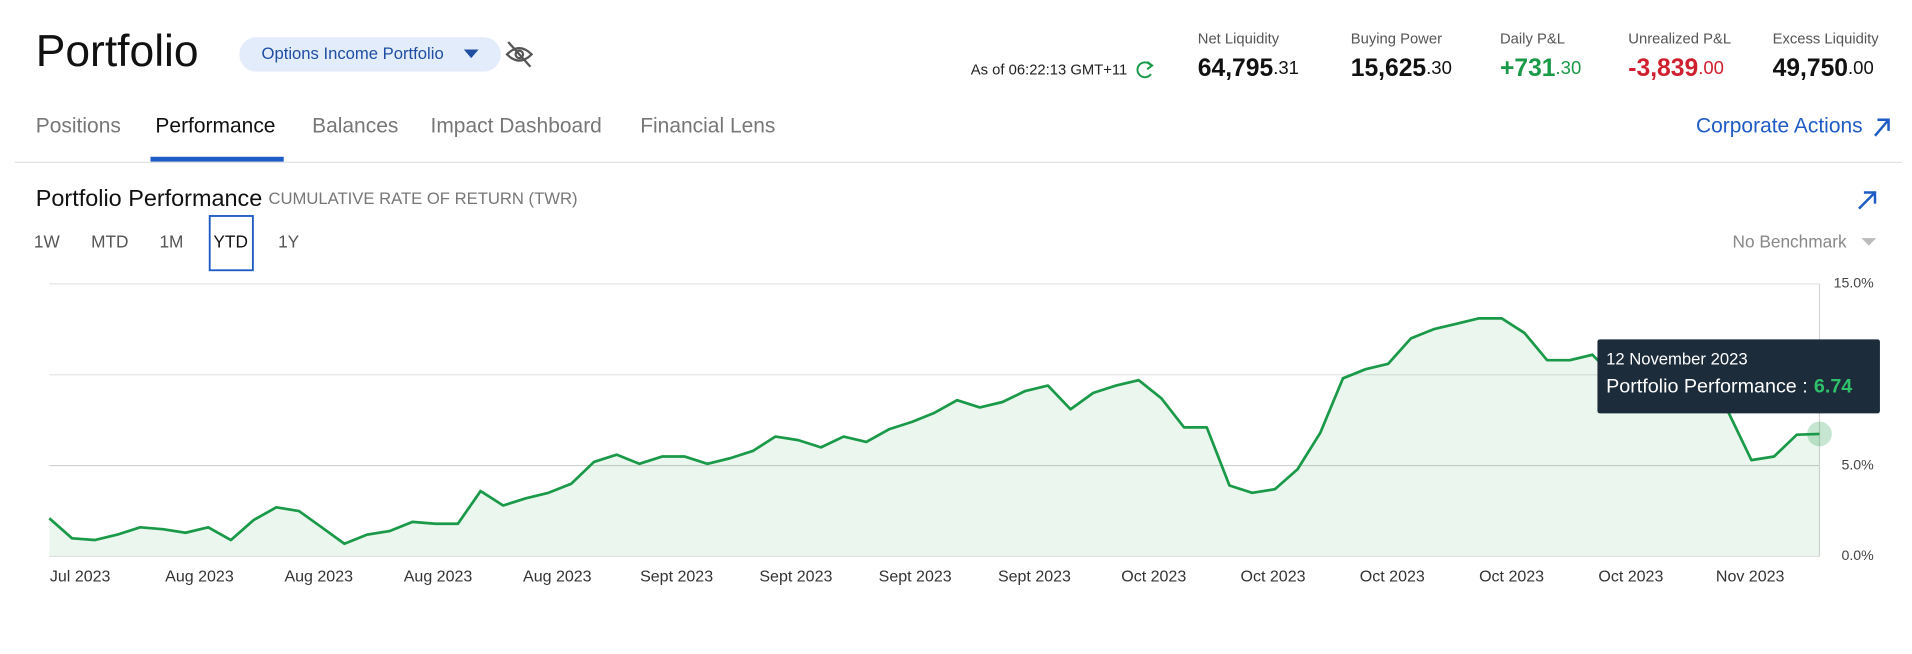 The height and width of the screenshot is (654, 1912). I want to click on corporate-actions-link: Corporate Actions, so click(1779, 126).